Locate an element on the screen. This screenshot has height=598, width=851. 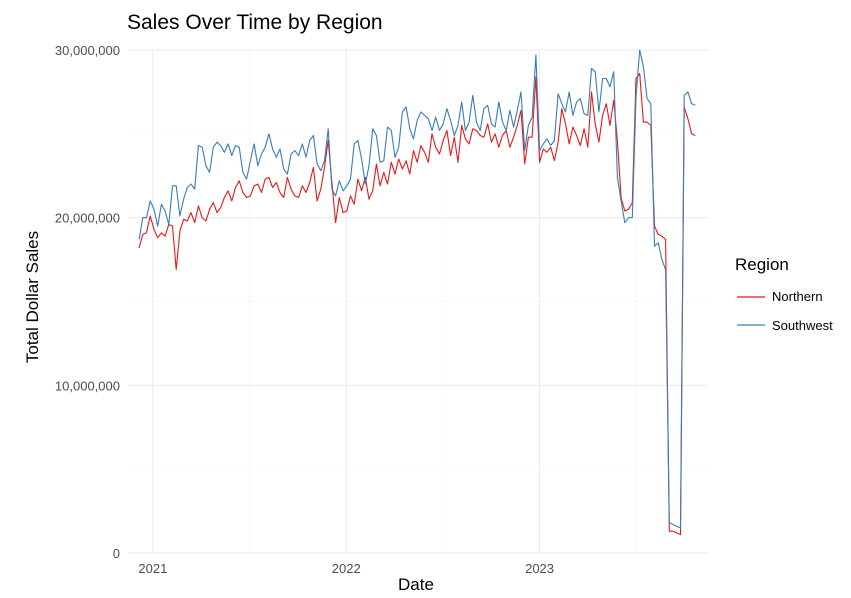
y-axis-ticks: 0 10,000,000 20,000,000 30,000,000 is located at coordinates (87, 302).